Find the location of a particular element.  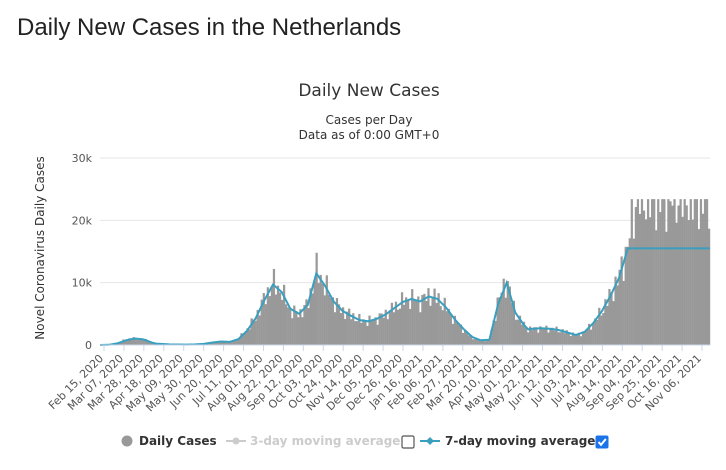

legend-label: 7-day moving average is located at coordinates (520, 441).